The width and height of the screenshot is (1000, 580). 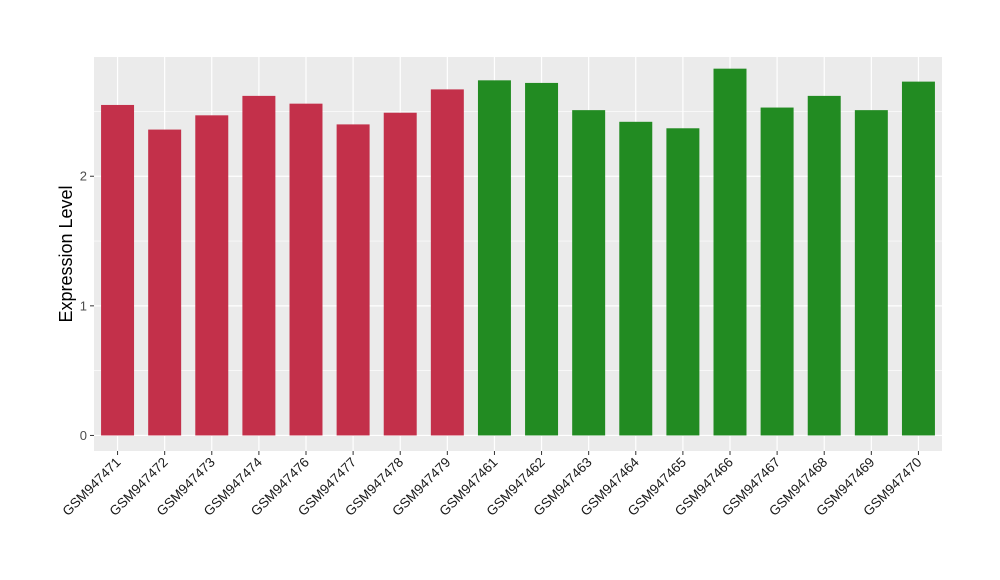 I want to click on bar-GSM947478, so click(x=400, y=274).